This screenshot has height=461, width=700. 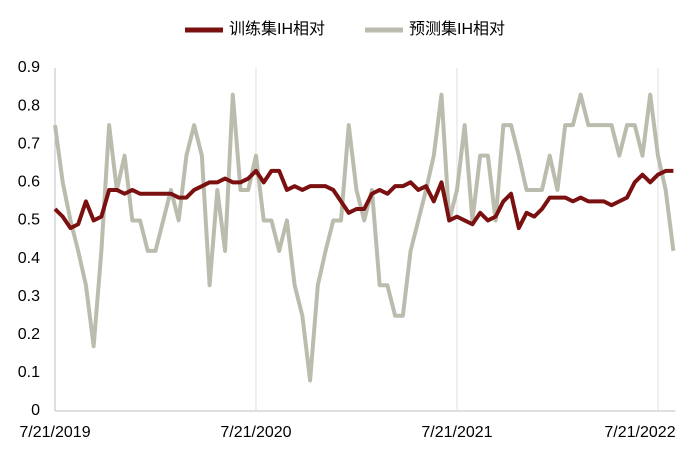 I want to click on x-tick-label: 7/21/2020, so click(x=255, y=432).